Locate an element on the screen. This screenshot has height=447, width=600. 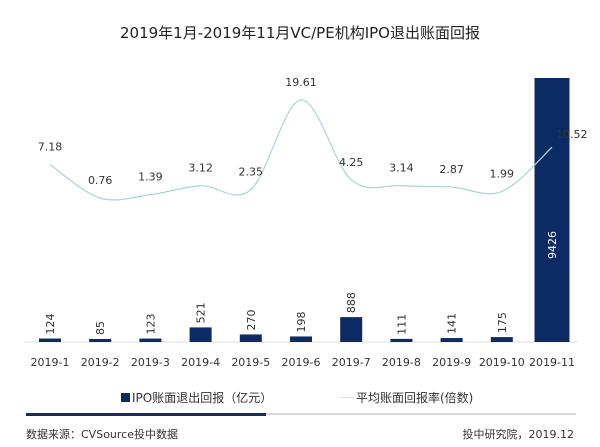
x-tick-label: 2019-10 is located at coordinates (502, 362).